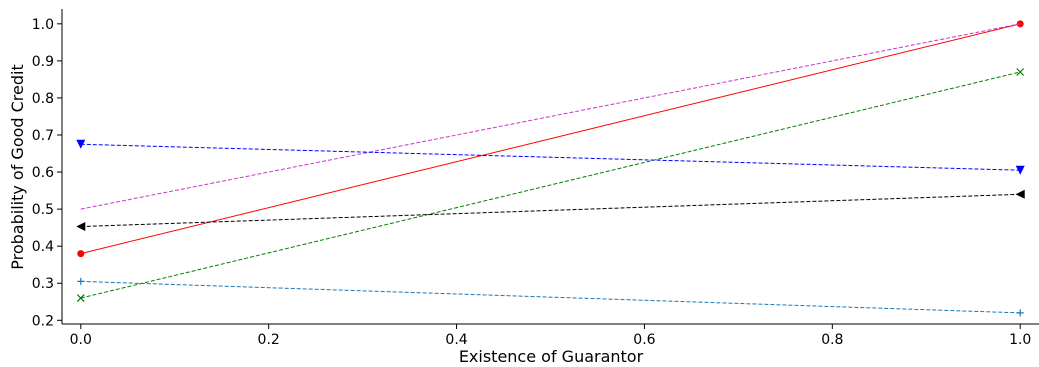 The image size is (1039, 367). What do you see at coordinates (17, 167) in the screenshot?
I see `y-axis-label: Probability of Good Credit` at bounding box center [17, 167].